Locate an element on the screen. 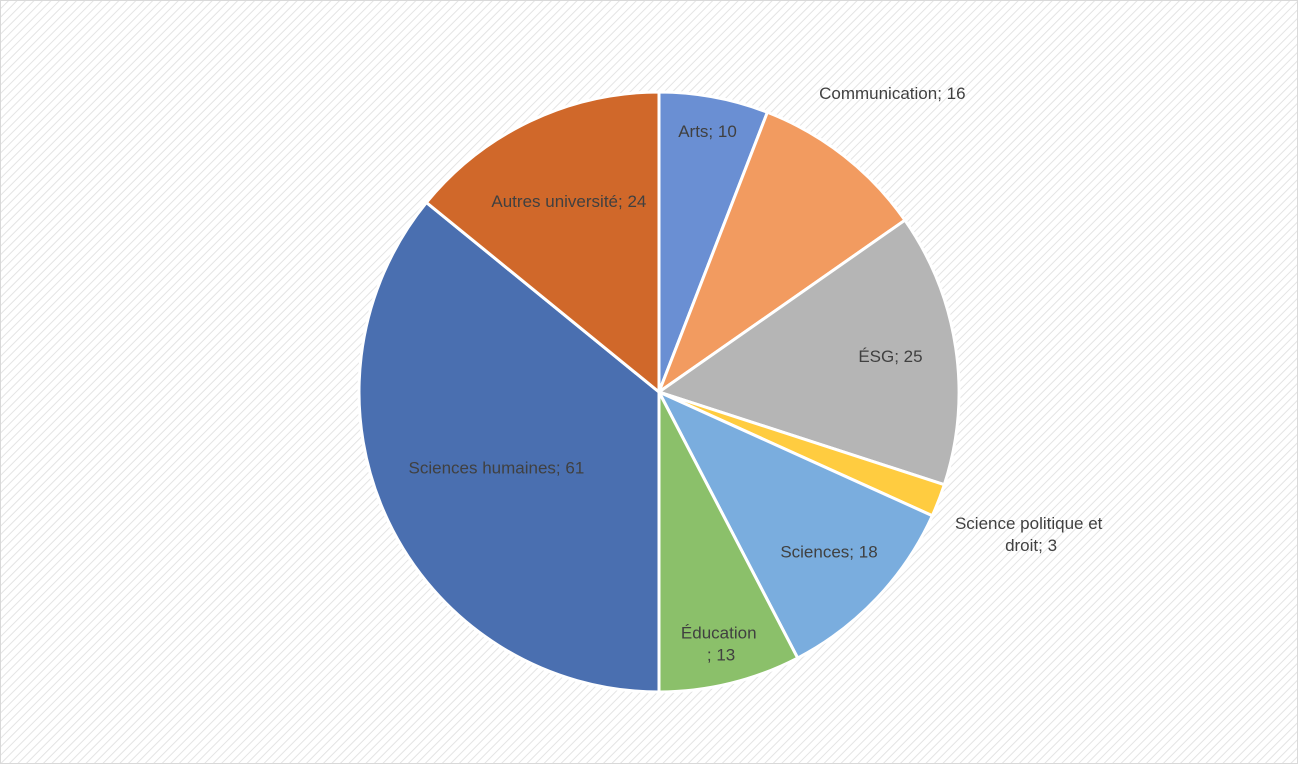  data-label: Éducation ; 13 is located at coordinates (721, 644).